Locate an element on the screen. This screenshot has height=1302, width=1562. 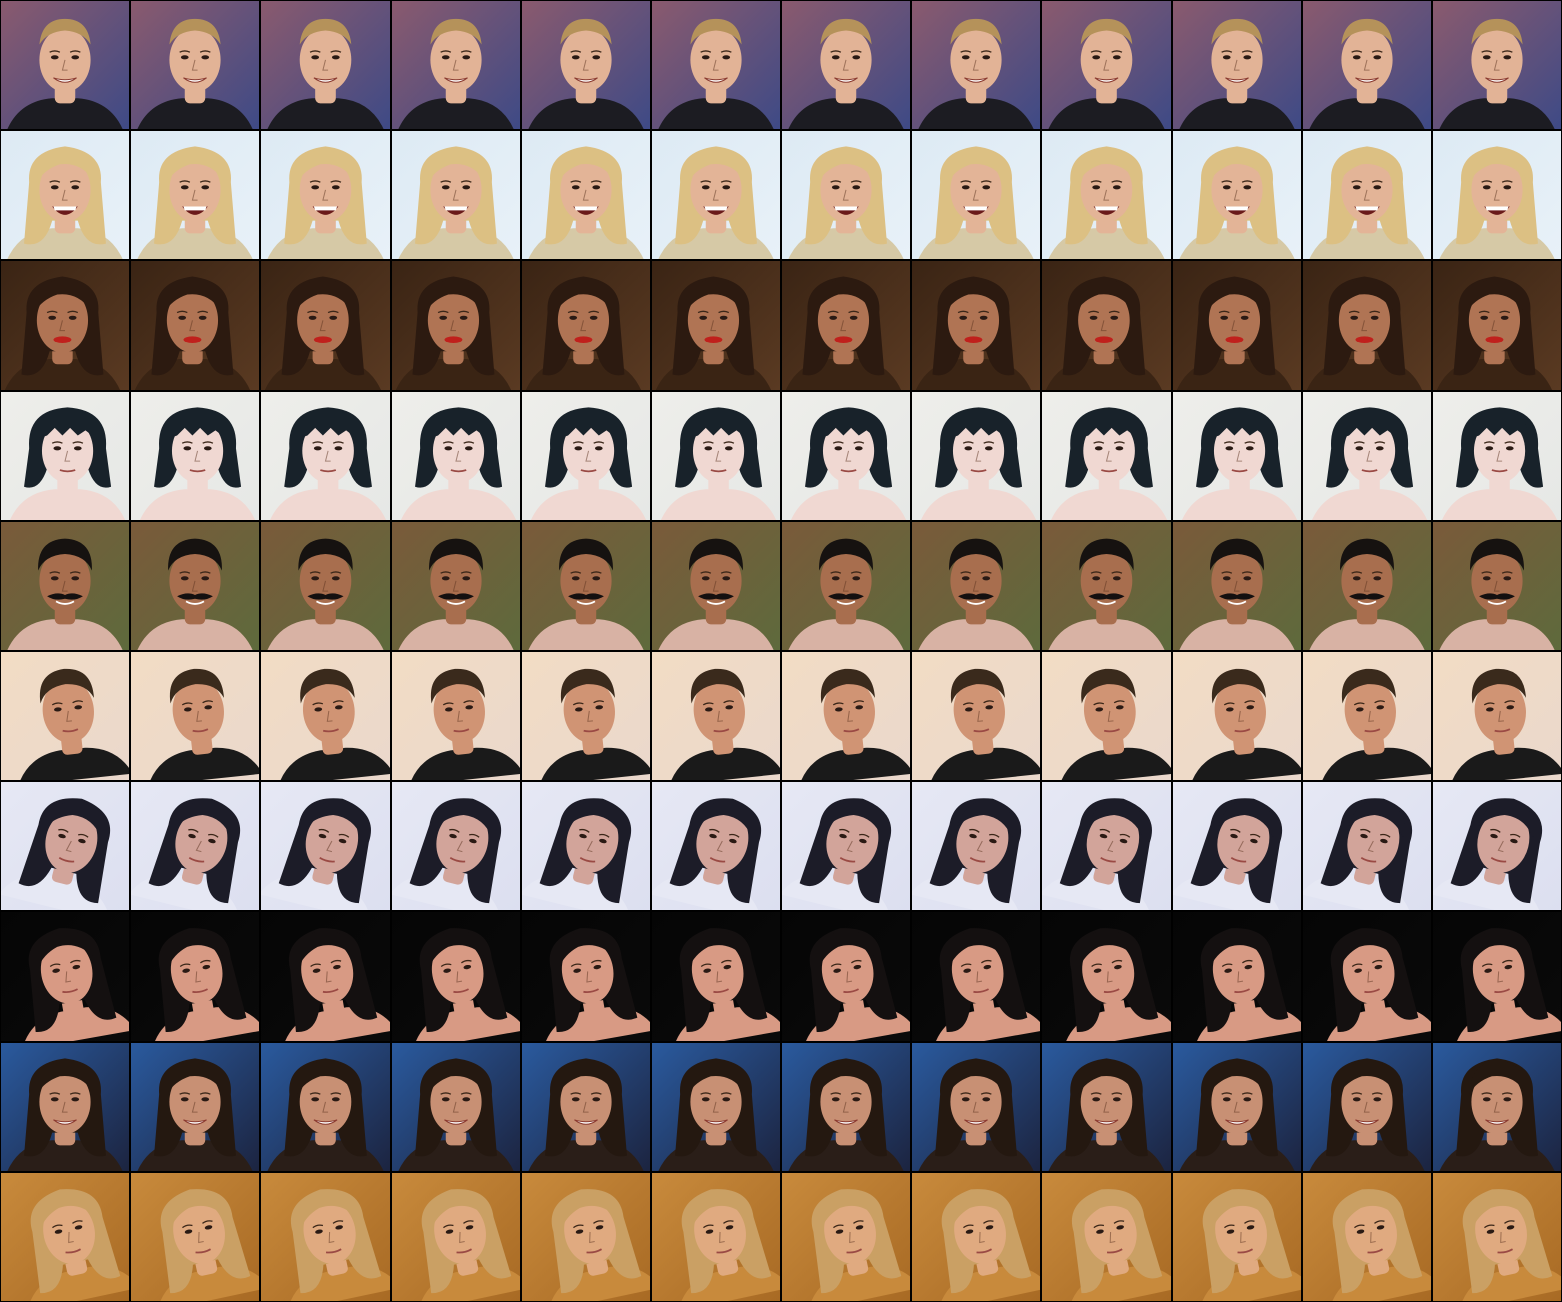
hair-bangs is located at coordinates (978, 424).